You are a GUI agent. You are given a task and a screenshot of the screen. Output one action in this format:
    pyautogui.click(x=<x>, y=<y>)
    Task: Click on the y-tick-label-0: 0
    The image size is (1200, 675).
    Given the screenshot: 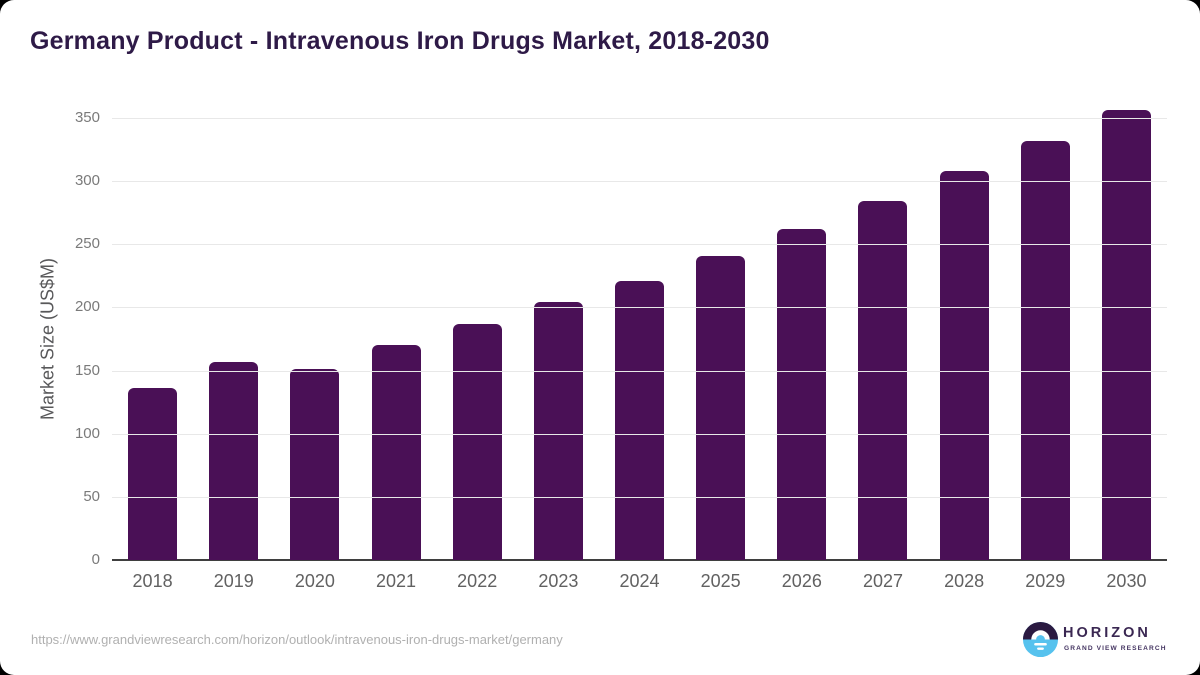 What is the action you would take?
    pyautogui.click(x=95, y=559)
    